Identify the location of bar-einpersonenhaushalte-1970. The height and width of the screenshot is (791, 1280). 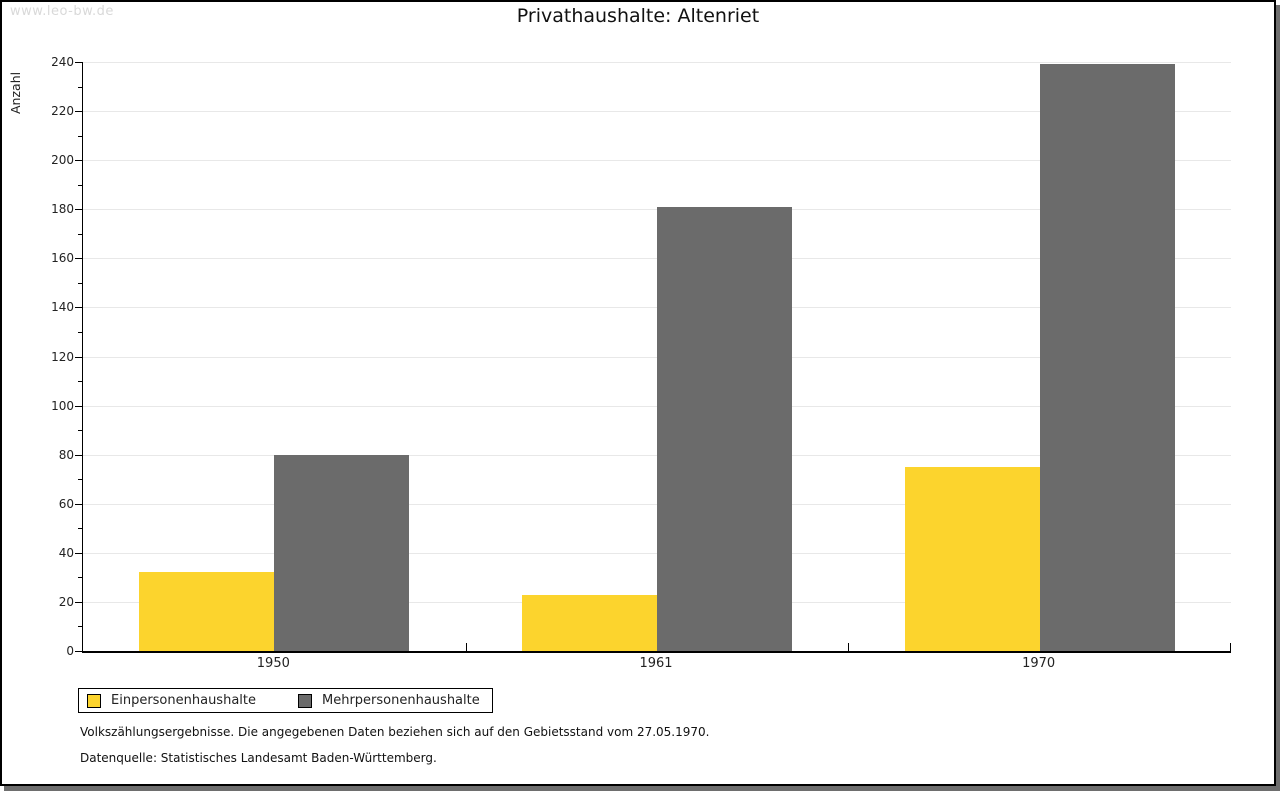
(972, 559).